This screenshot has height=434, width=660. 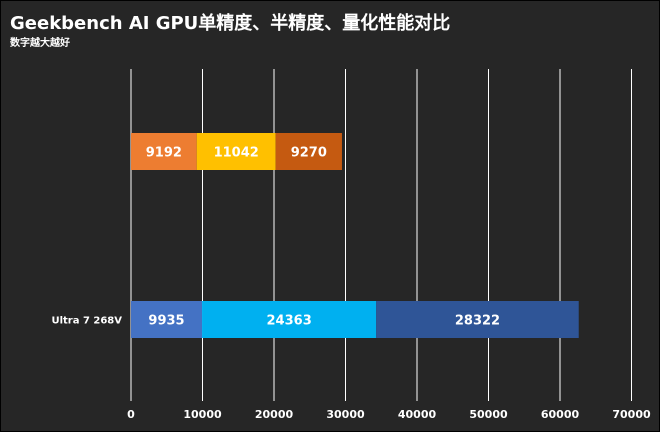 I want to click on x-tick-label-3: 30000, so click(x=345, y=414).